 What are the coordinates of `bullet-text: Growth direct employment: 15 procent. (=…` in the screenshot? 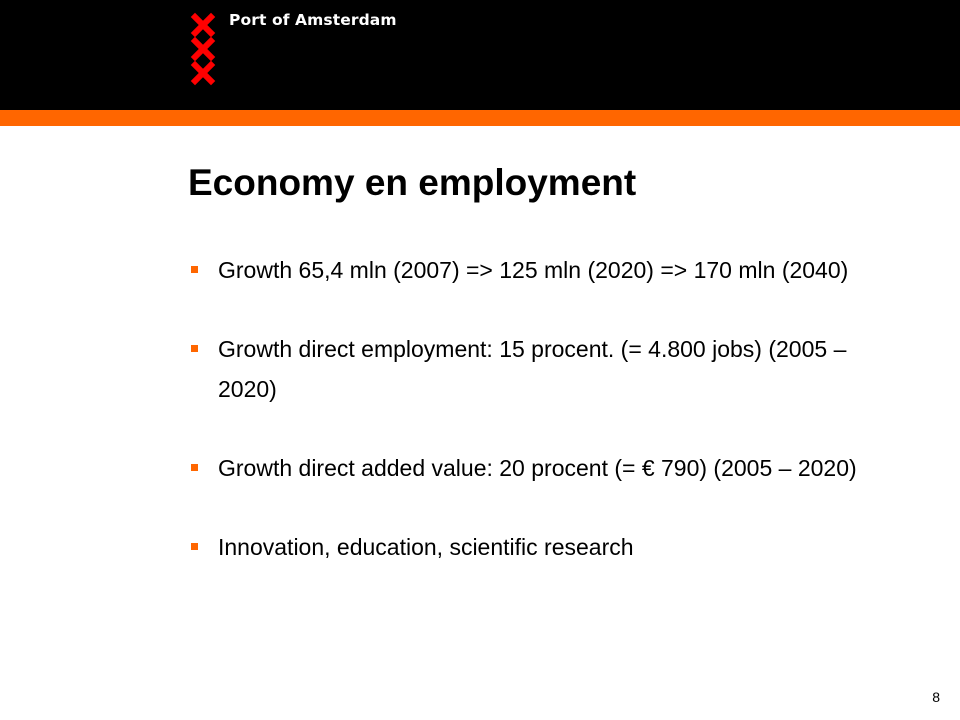 It's located at (532, 369).